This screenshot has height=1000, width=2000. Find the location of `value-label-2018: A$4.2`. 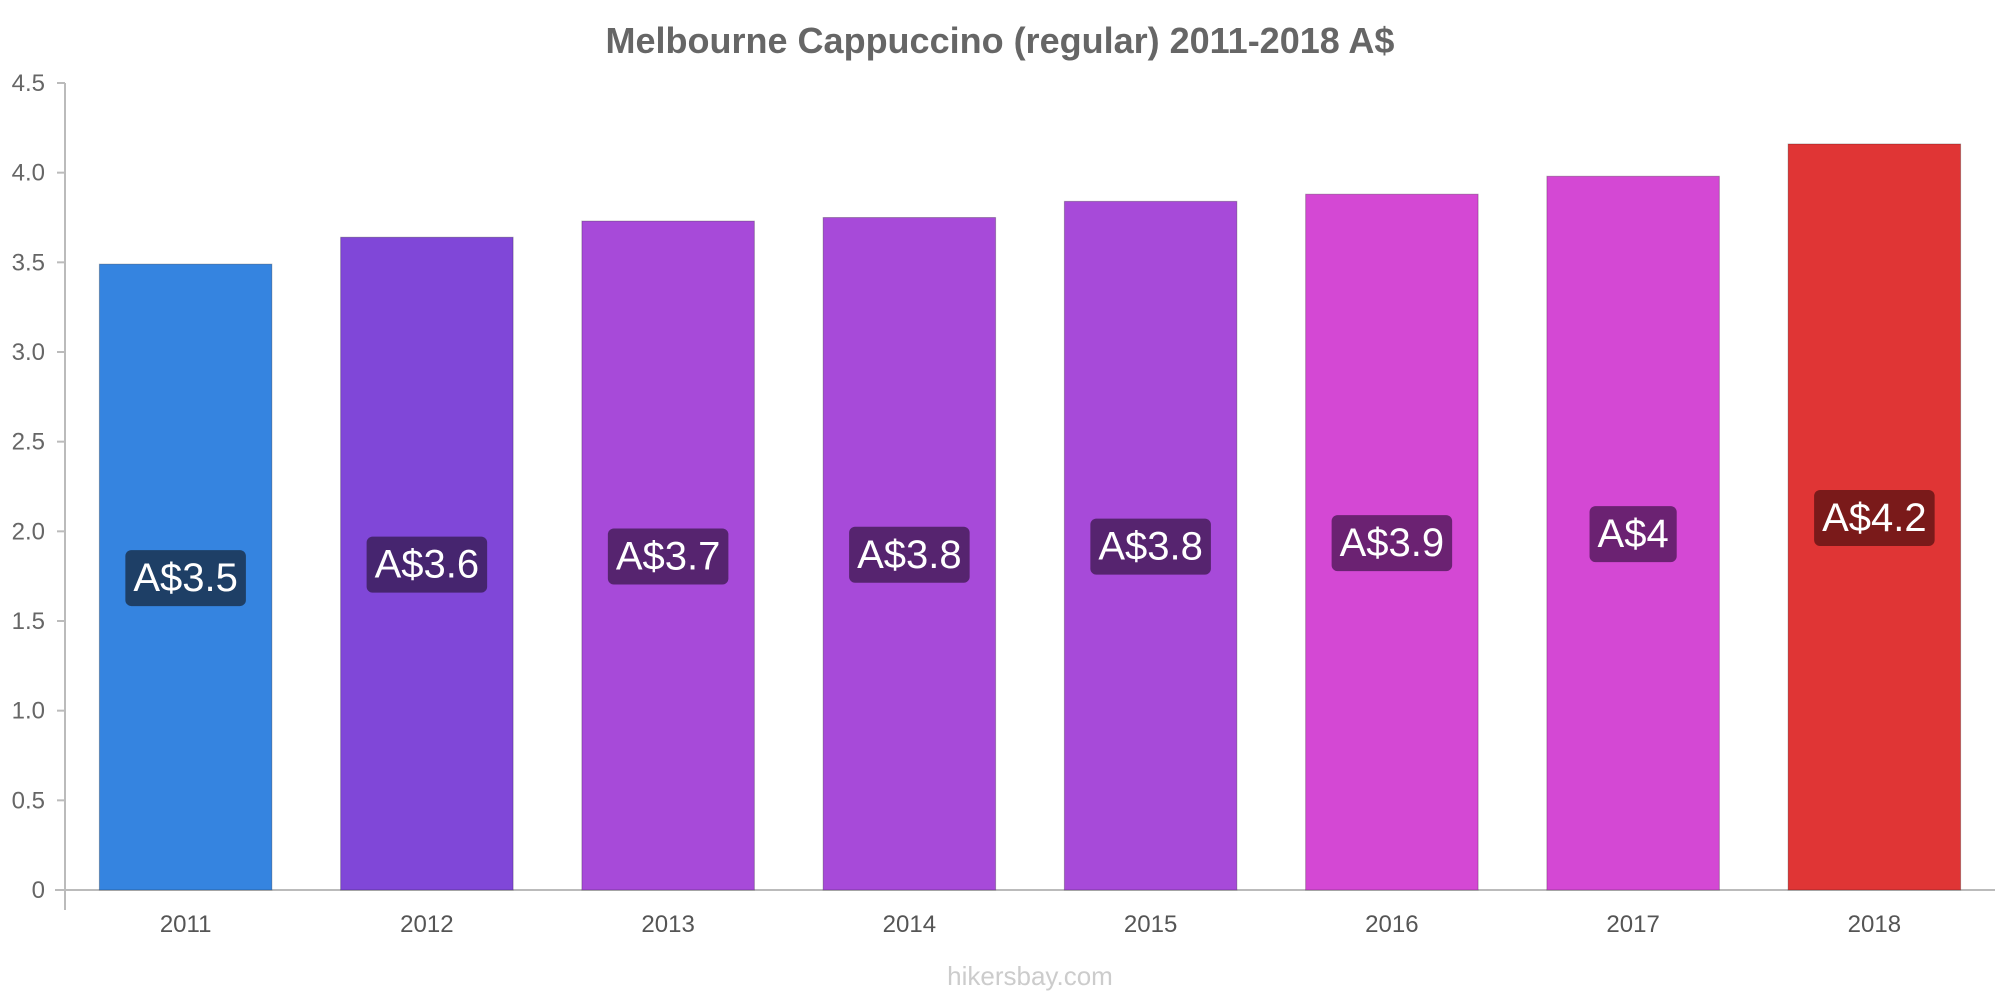

value-label-2018: A$4.2 is located at coordinates (1874, 517).